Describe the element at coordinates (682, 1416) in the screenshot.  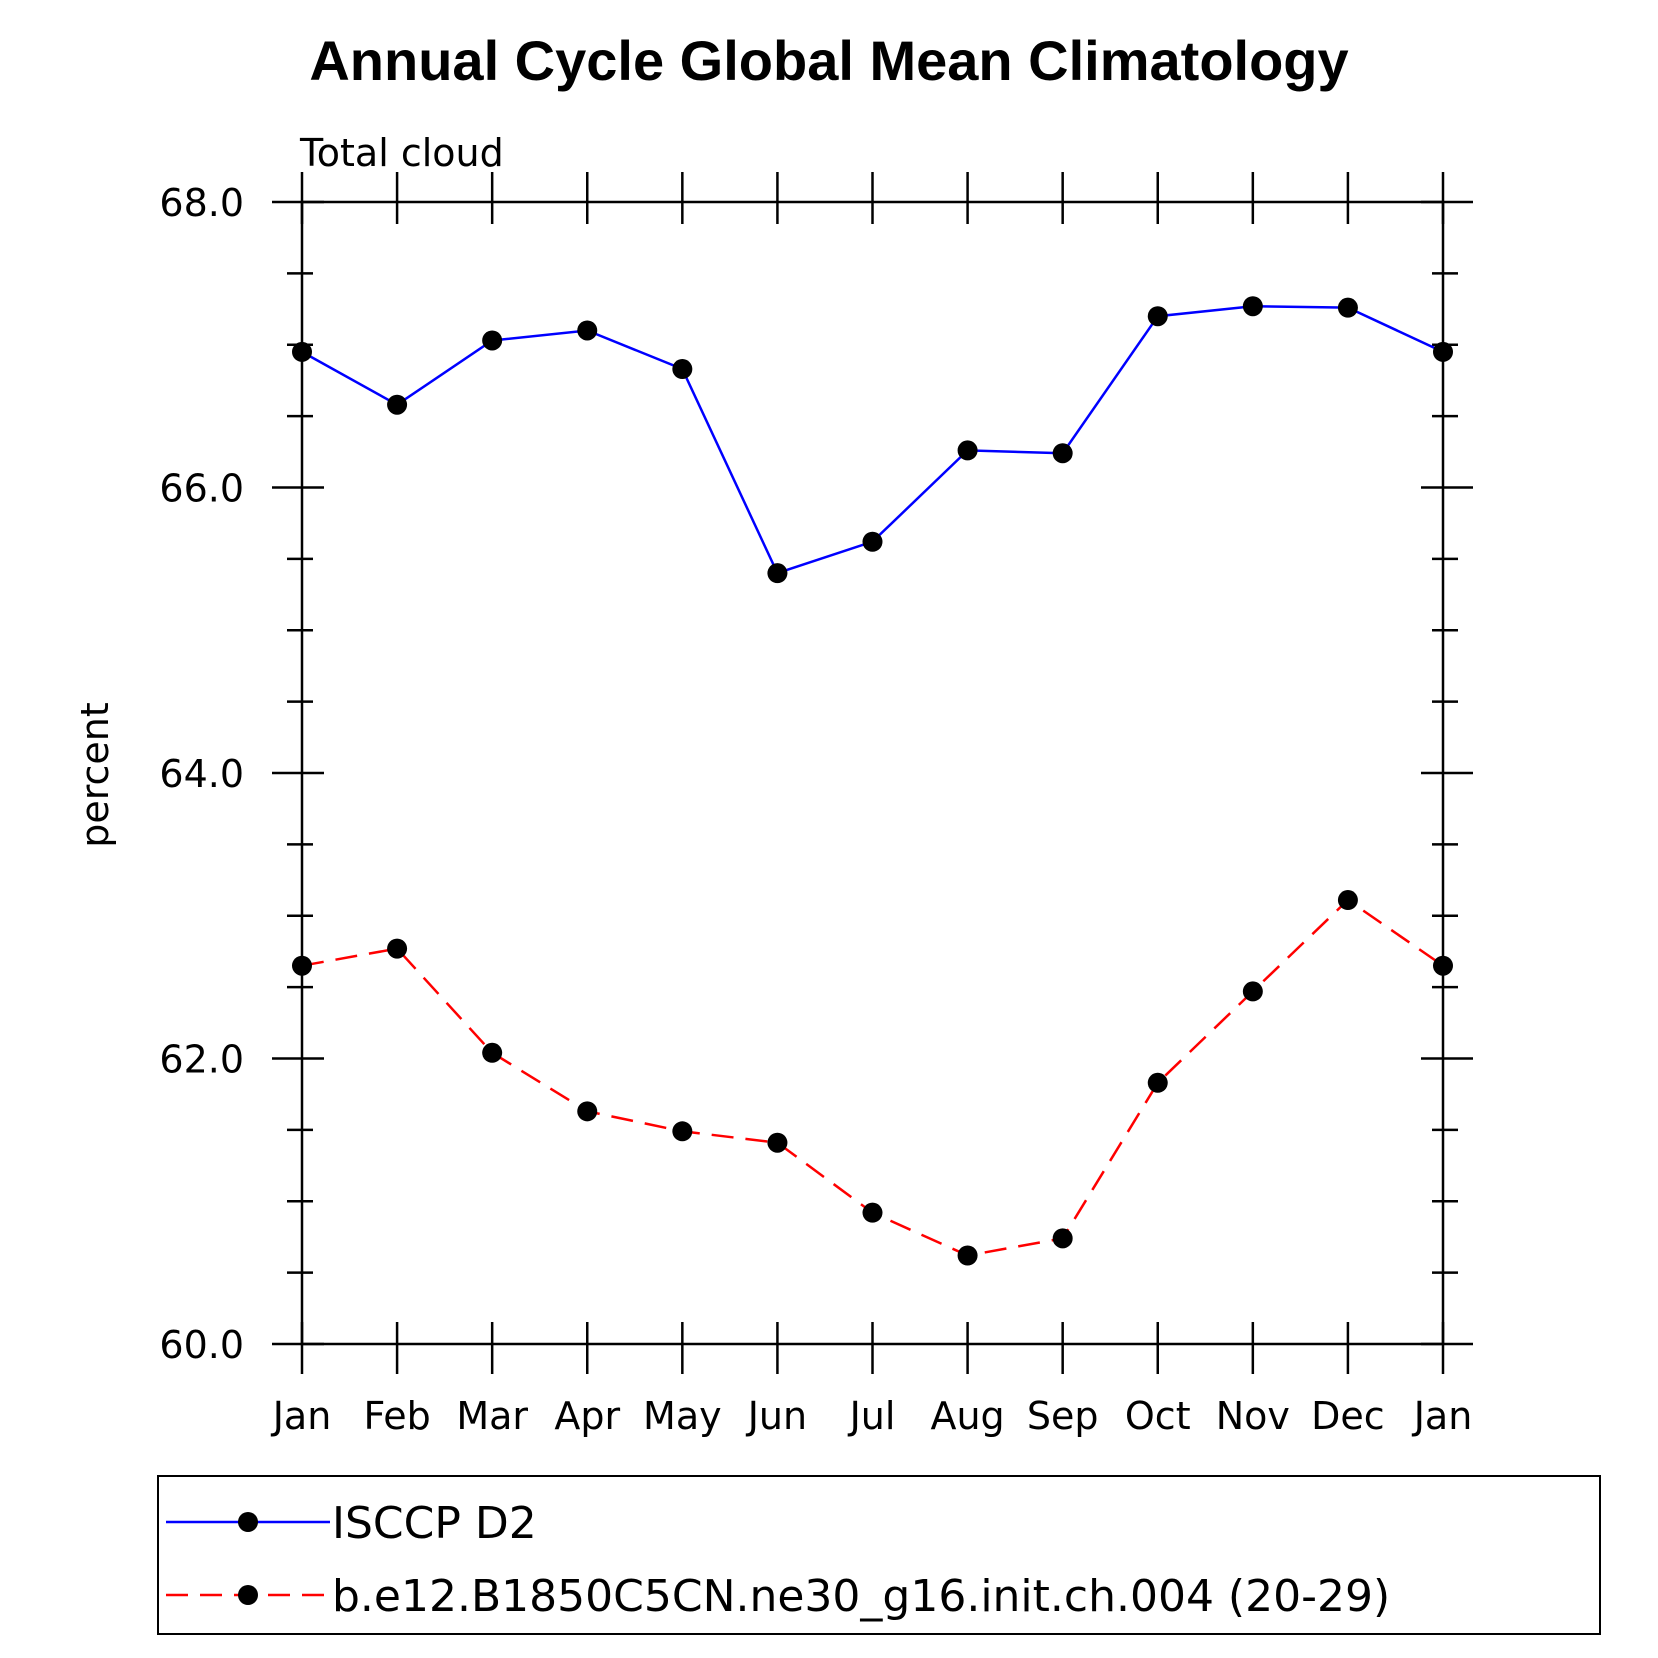
I see `x-tick-label: May` at that location.